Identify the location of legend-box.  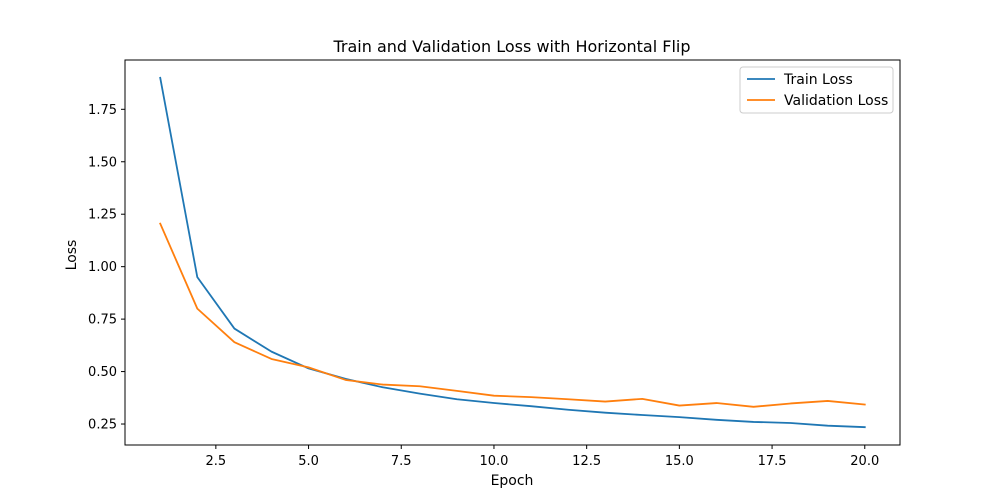
(816, 90).